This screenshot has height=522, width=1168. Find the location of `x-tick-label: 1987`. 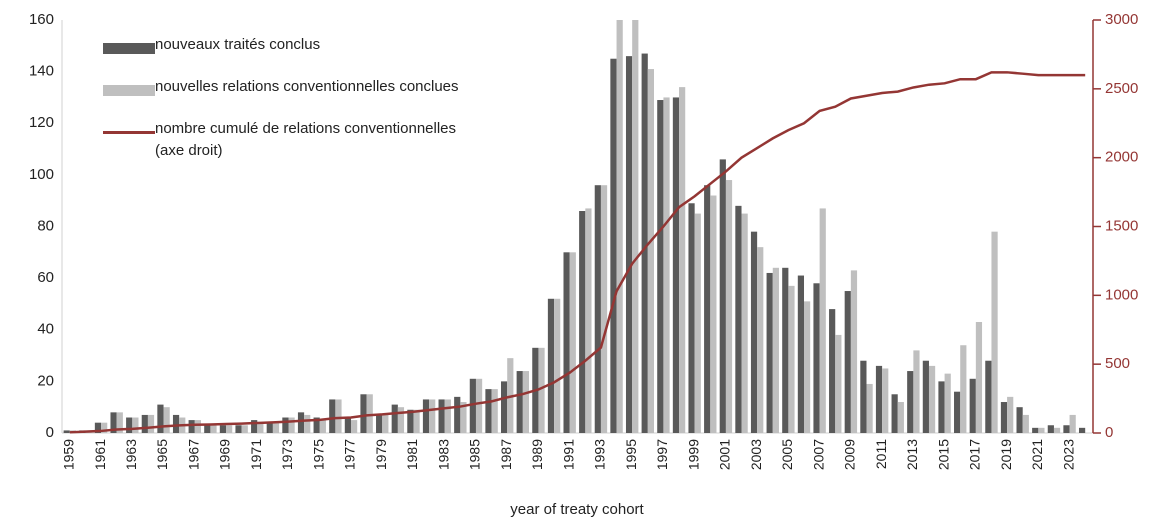

x-tick-label: 1987 is located at coordinates (506, 454).